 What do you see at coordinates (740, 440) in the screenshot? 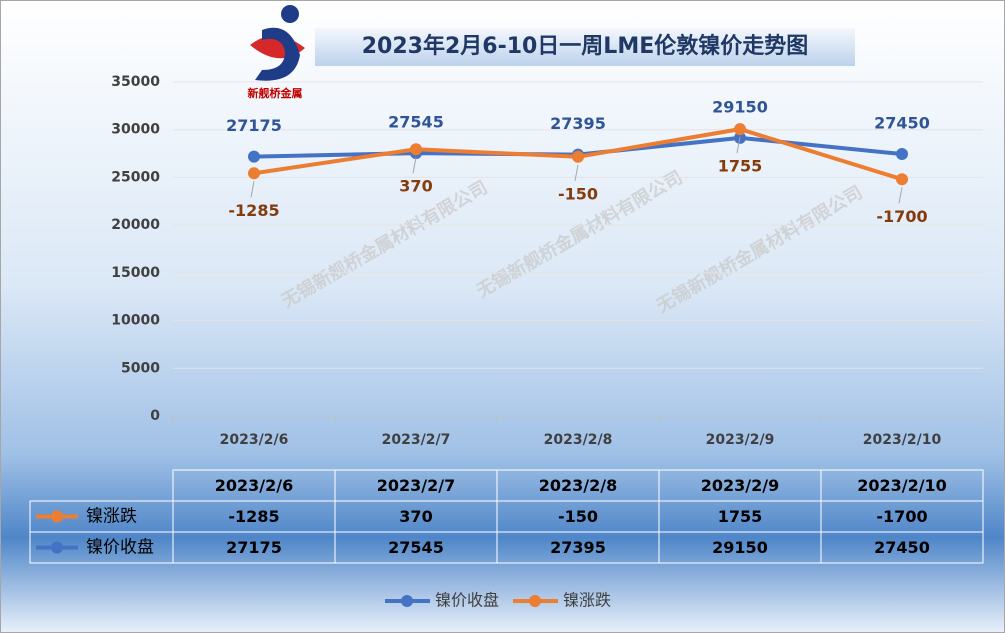
I see `x-tick-label: 2023/2/9` at bounding box center [740, 440].